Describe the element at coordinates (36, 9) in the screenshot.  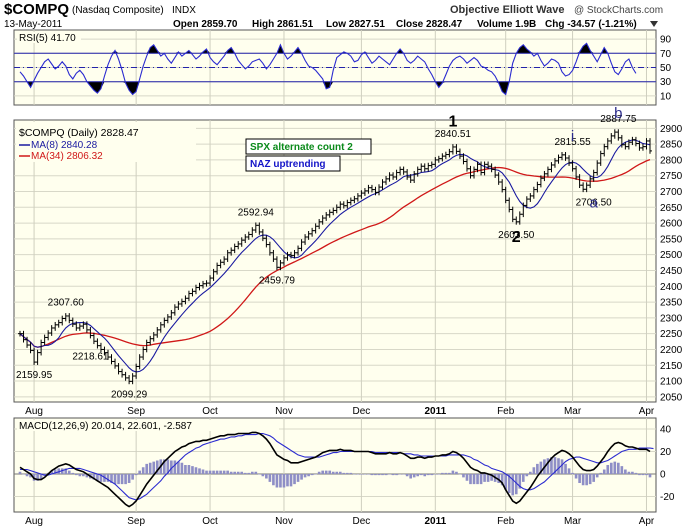
I see `symbol-title: $COMPQ` at that location.